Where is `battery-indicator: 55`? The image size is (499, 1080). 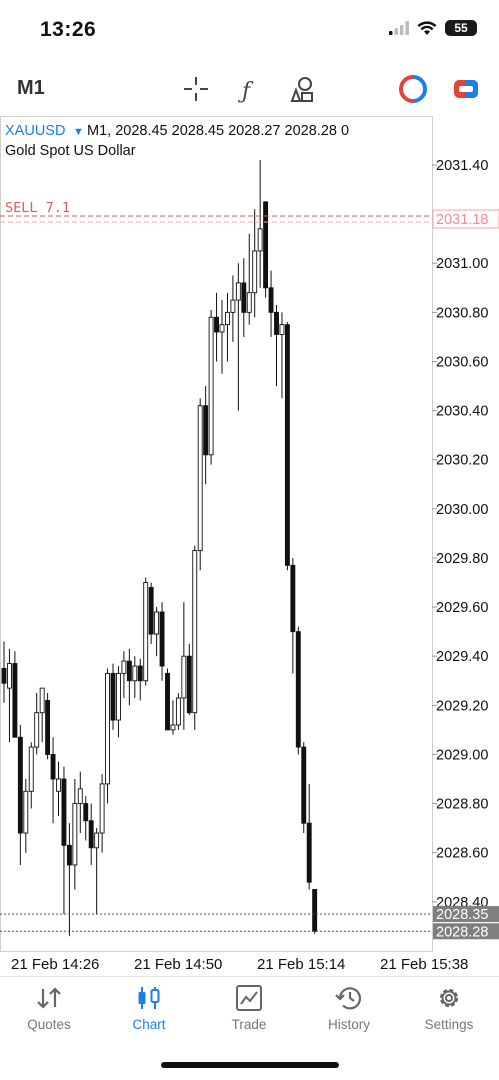
battery-indicator: 55 is located at coordinates (461, 28).